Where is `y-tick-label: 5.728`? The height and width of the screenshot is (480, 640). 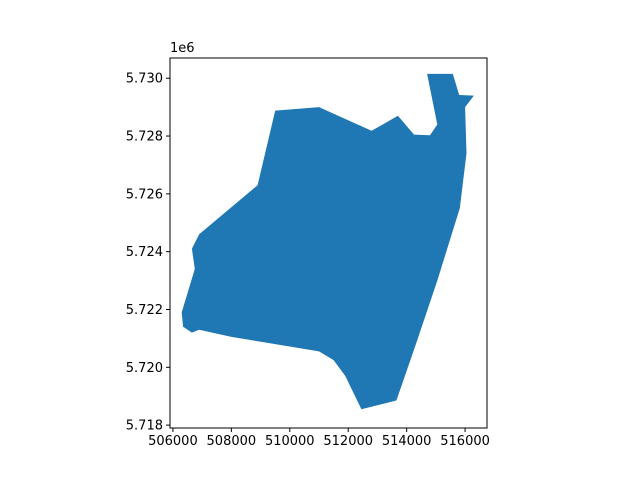
y-tick-label: 5.728 is located at coordinates (144, 137).